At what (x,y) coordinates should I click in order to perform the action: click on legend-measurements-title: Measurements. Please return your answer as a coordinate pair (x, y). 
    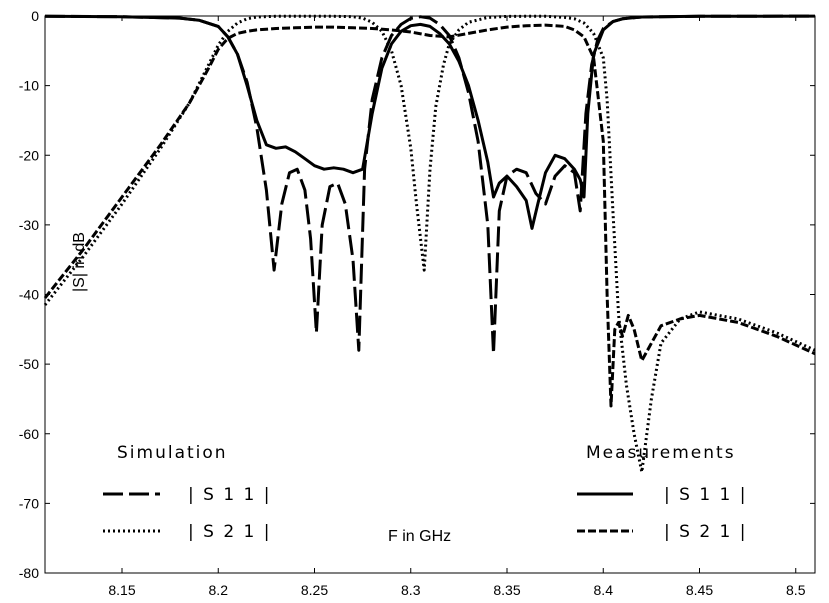
    Looking at the image, I should click on (661, 453).